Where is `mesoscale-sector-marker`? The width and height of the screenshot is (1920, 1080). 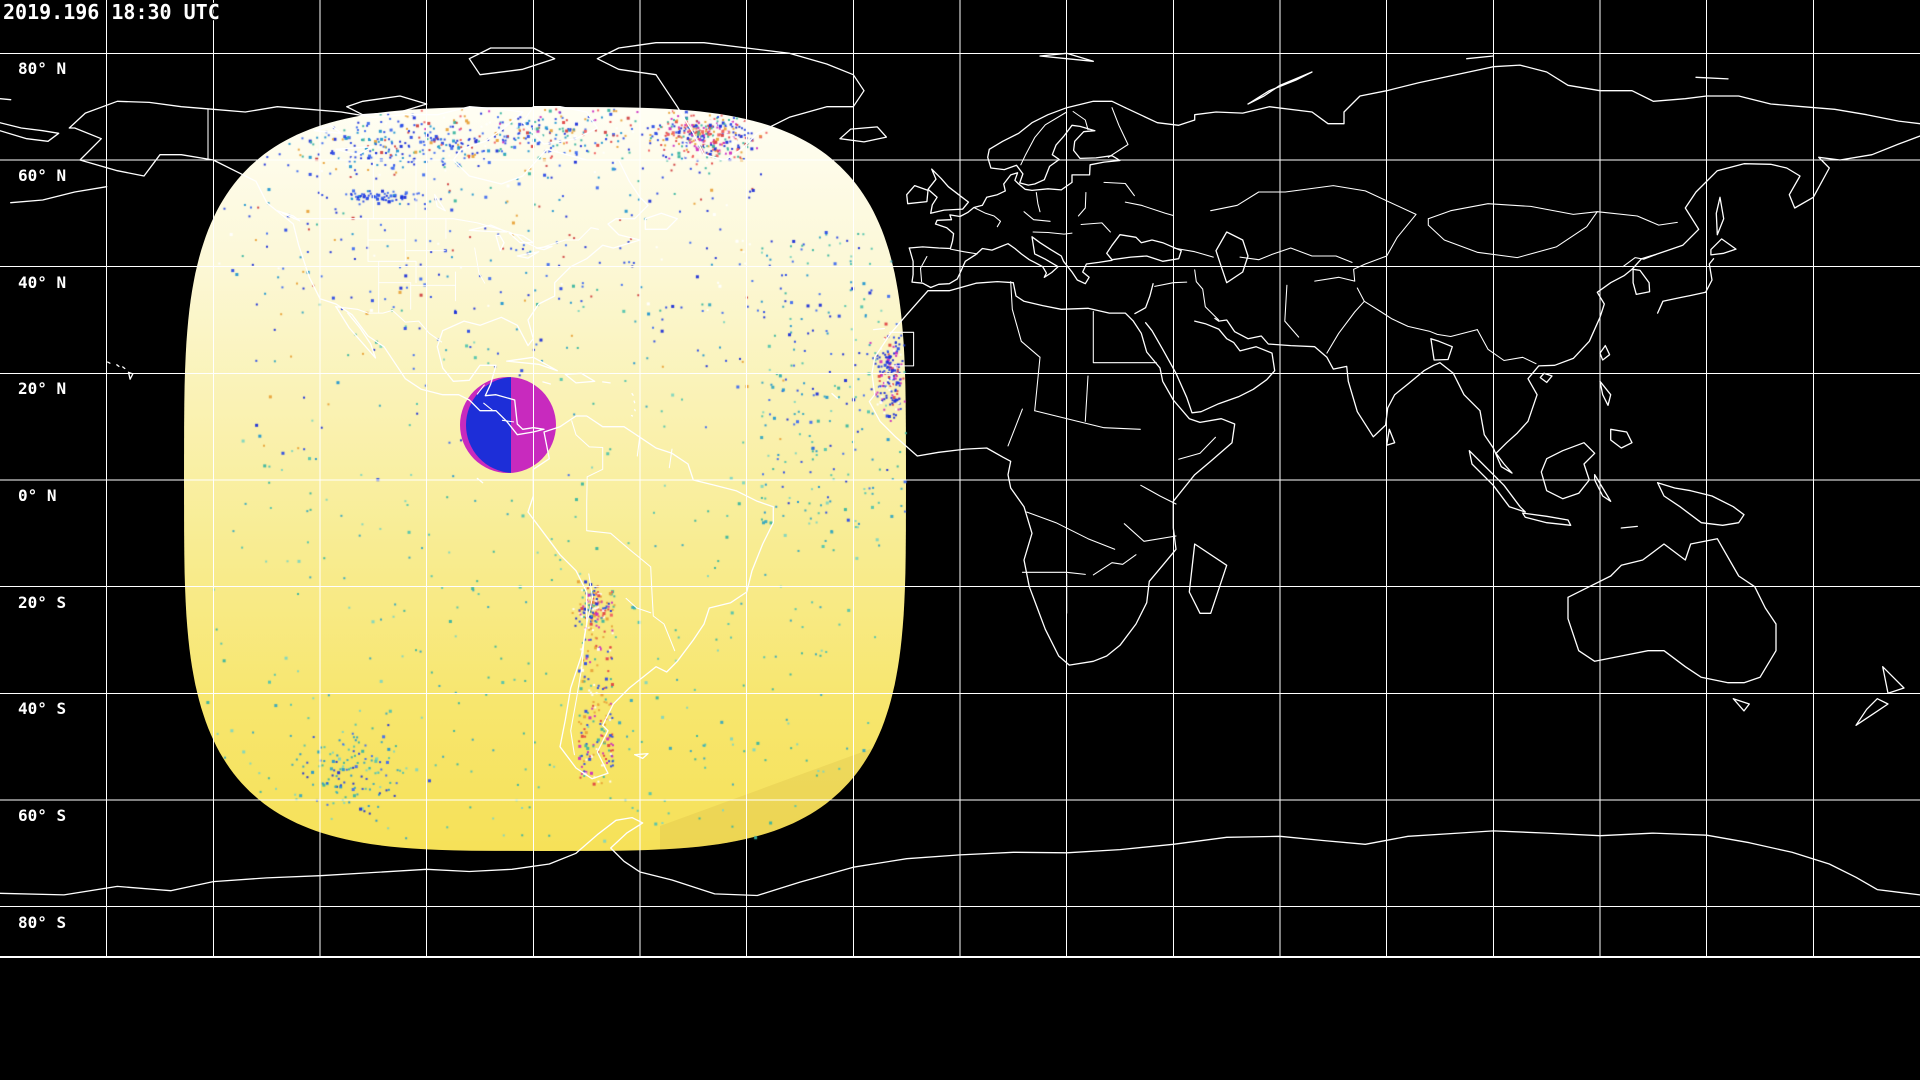 mesoscale-sector-marker is located at coordinates (508, 425).